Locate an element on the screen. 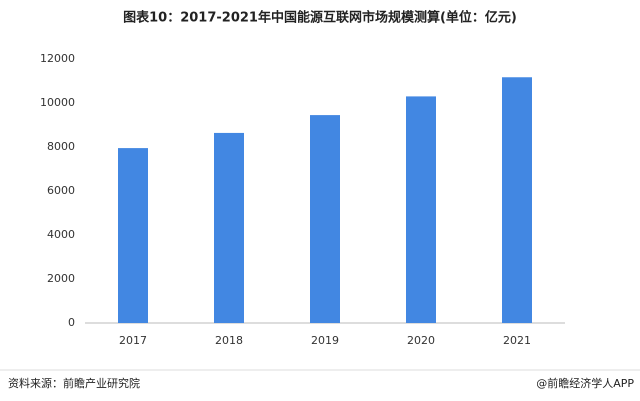 The width and height of the screenshot is (640, 401). y-tick-label: 0 is located at coordinates (71, 322).